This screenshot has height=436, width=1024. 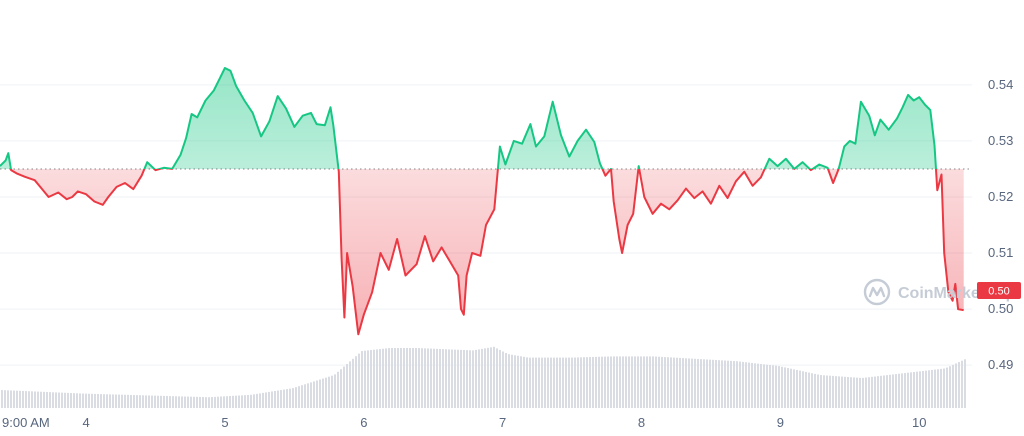 I want to click on x-tick-label: 7, so click(x=502, y=422).